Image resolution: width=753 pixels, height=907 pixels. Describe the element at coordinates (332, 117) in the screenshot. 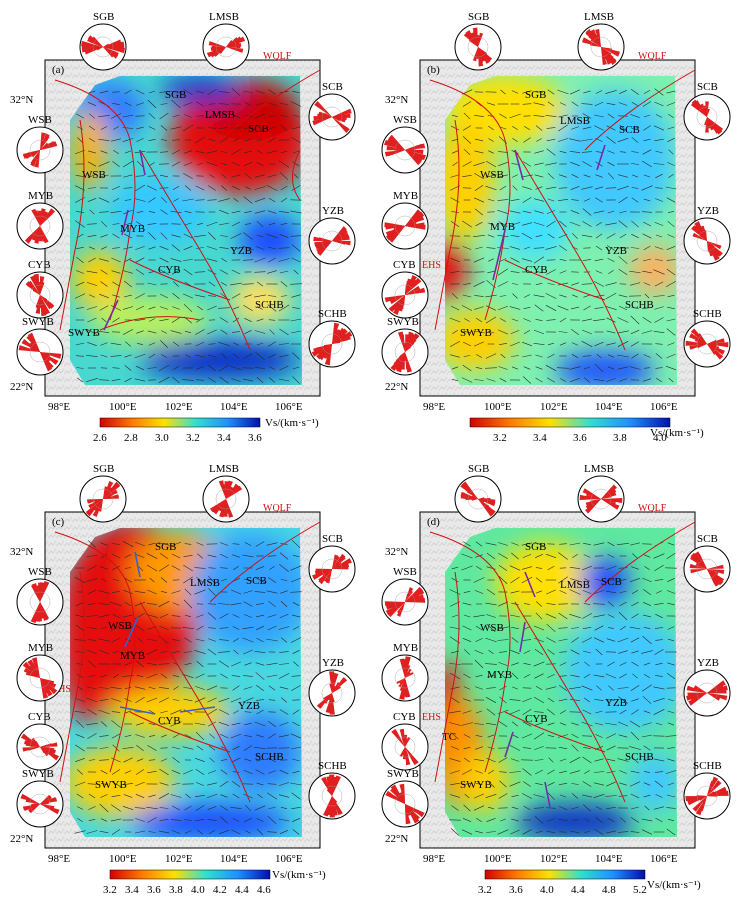

I see `rose-ring` at that location.